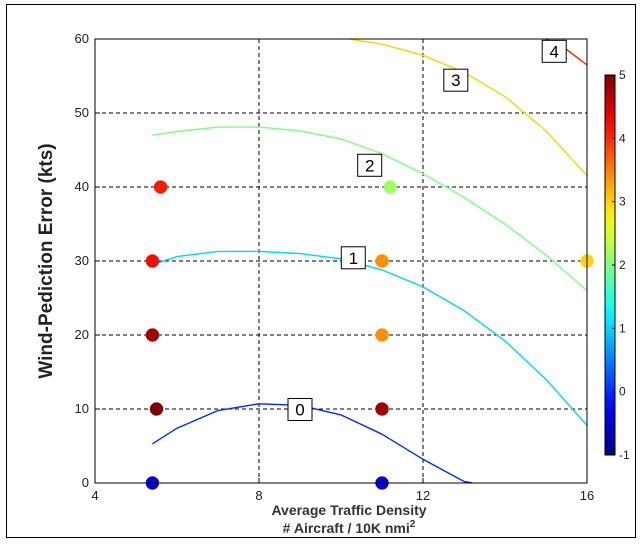 The width and height of the screenshot is (644, 544). I want to click on colorbar-tick-label: 2, so click(622, 265).